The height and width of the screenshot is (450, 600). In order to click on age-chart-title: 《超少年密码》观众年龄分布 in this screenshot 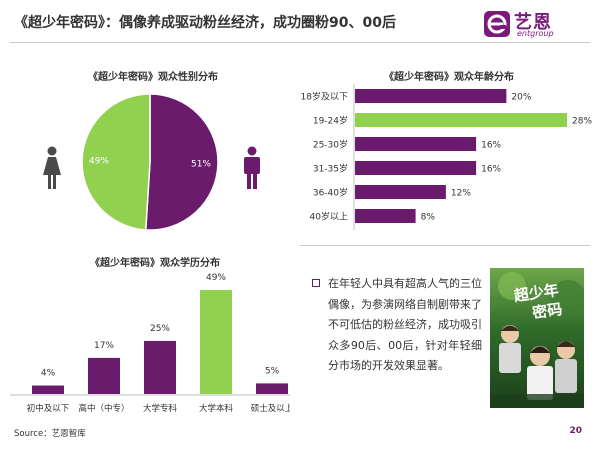, I will do `click(449, 77)`.